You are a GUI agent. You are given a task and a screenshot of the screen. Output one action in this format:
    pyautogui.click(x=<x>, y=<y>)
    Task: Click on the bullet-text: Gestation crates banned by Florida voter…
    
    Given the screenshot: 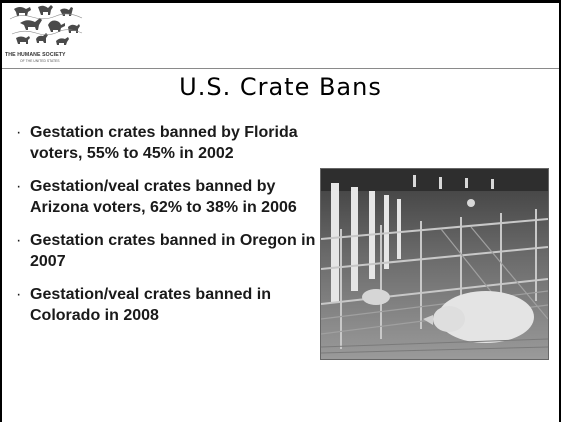 What is the action you would take?
    pyautogui.click(x=164, y=143)
    